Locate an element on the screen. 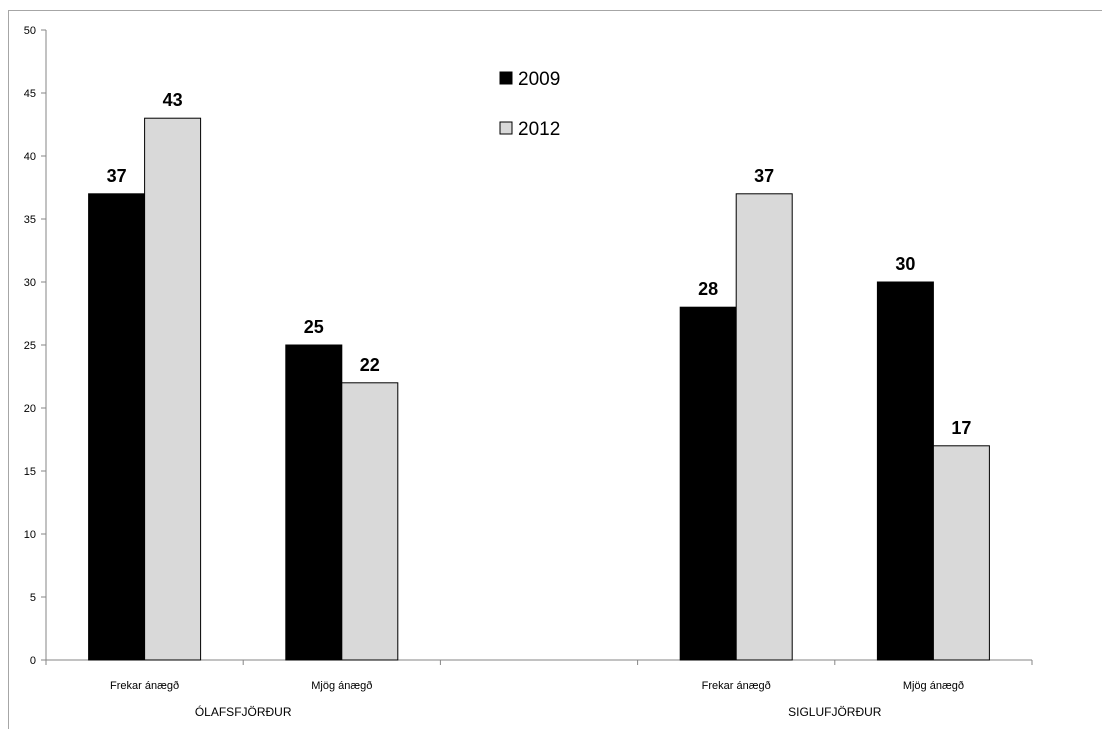 The height and width of the screenshot is (729, 1102). x-group-label: ÓLAFSFJÖRÐUR is located at coordinates (243, 711).